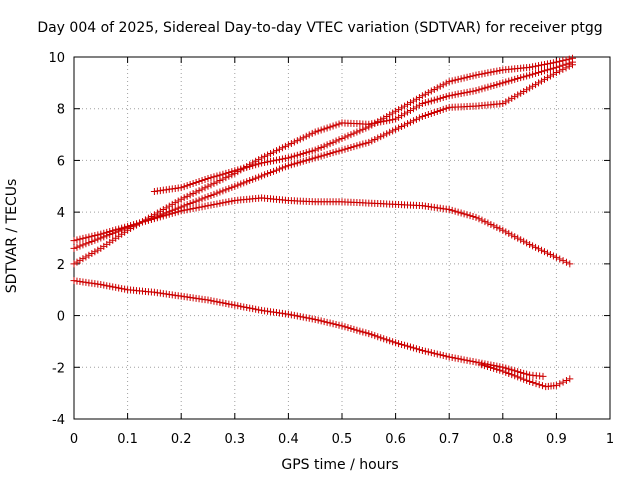 Image resolution: width=640 pixels, height=480 pixels. I want to click on y-tick-label: 10, so click(56, 58).